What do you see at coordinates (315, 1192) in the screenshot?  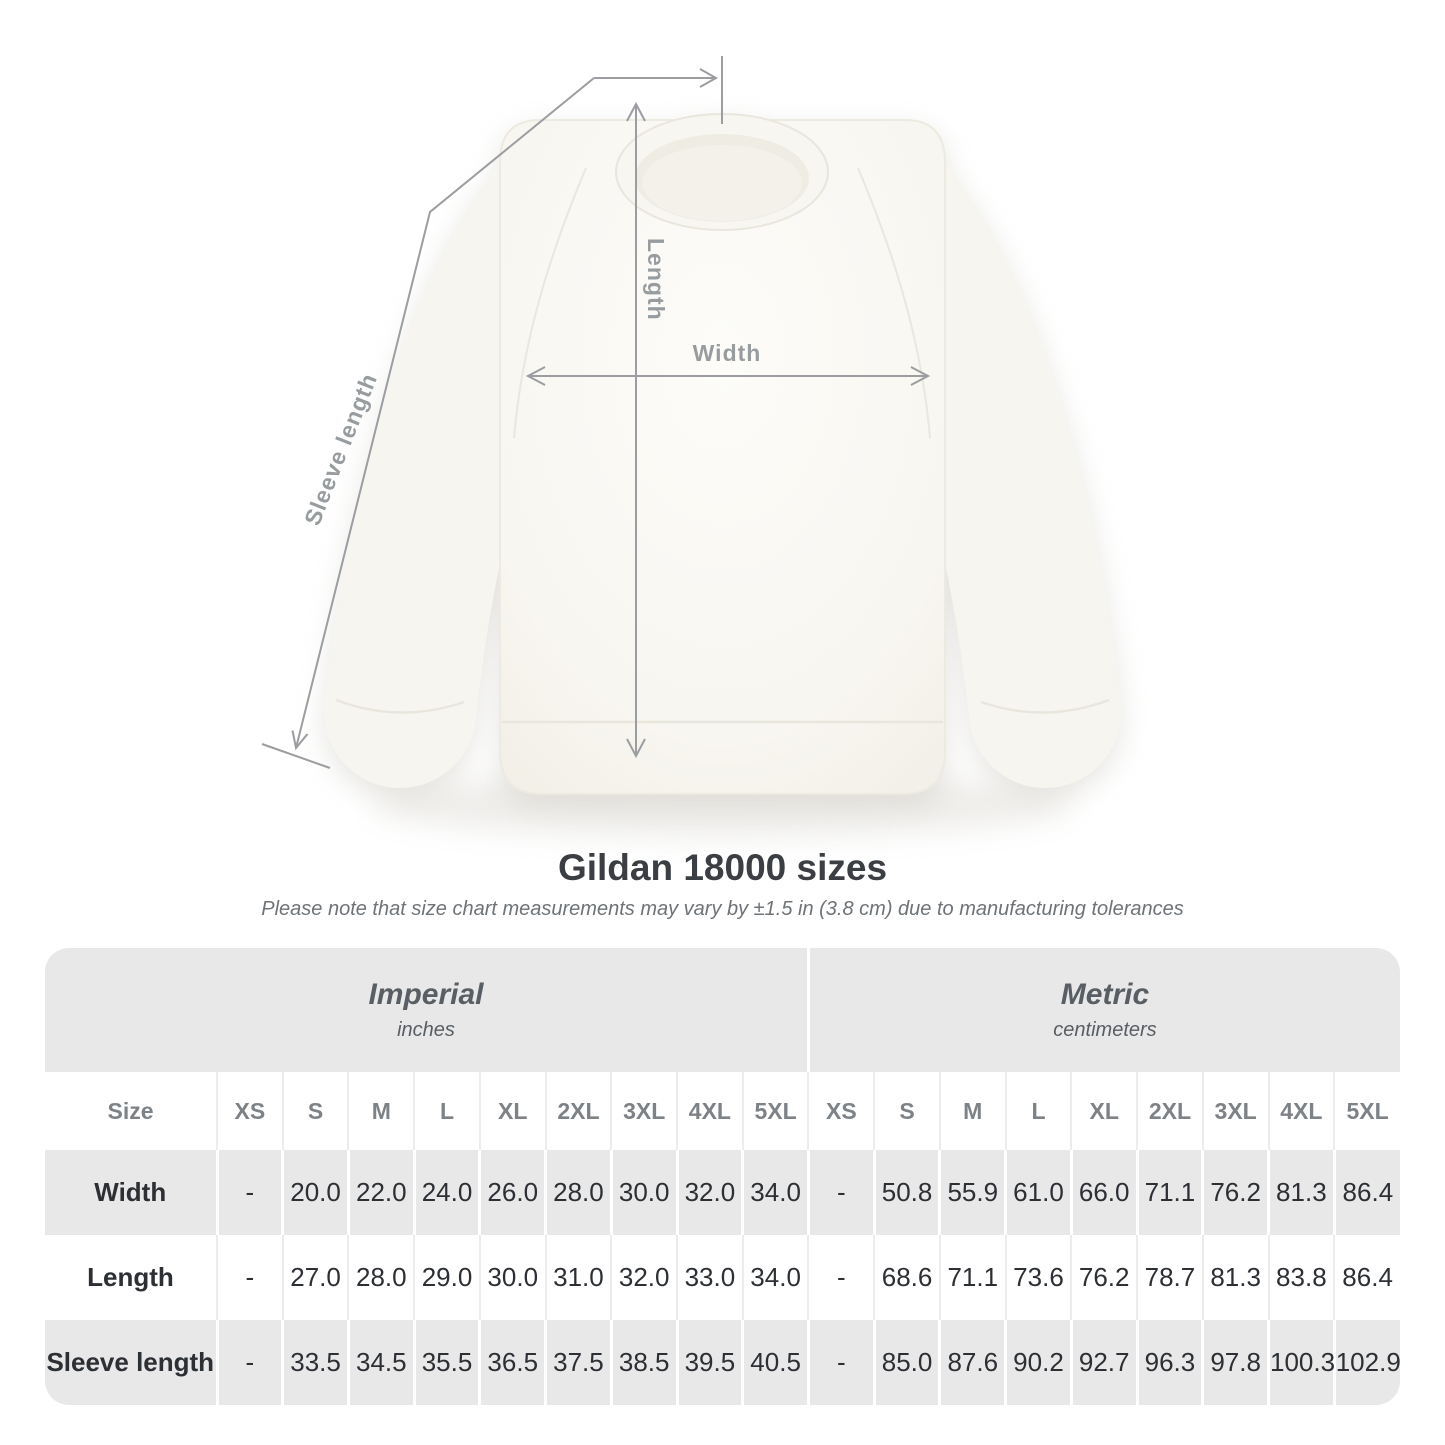 I see `table-cell: 20.0` at bounding box center [315, 1192].